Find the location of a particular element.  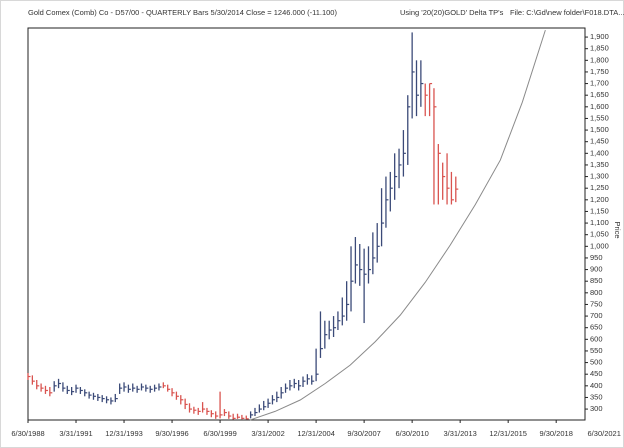

y-tick-label: 400 is located at coordinates (596, 385).